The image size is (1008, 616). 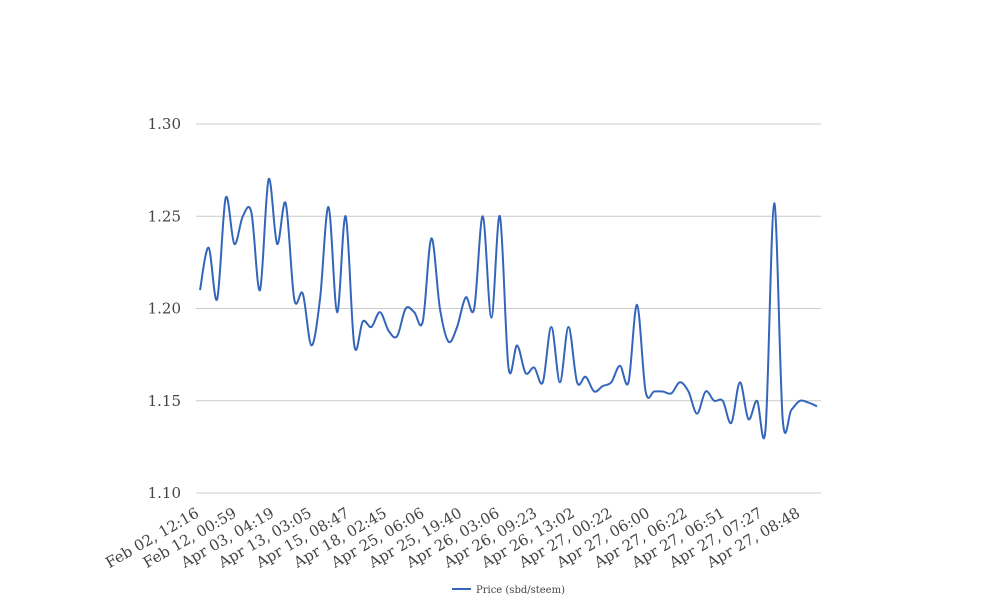 I want to click on legend-label: Price (sbd/steem), so click(x=520, y=590).